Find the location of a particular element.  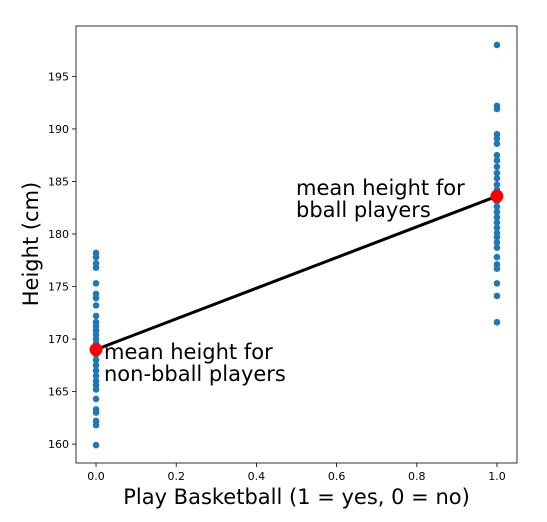

x-tick-label: 0.8 is located at coordinates (417, 476).